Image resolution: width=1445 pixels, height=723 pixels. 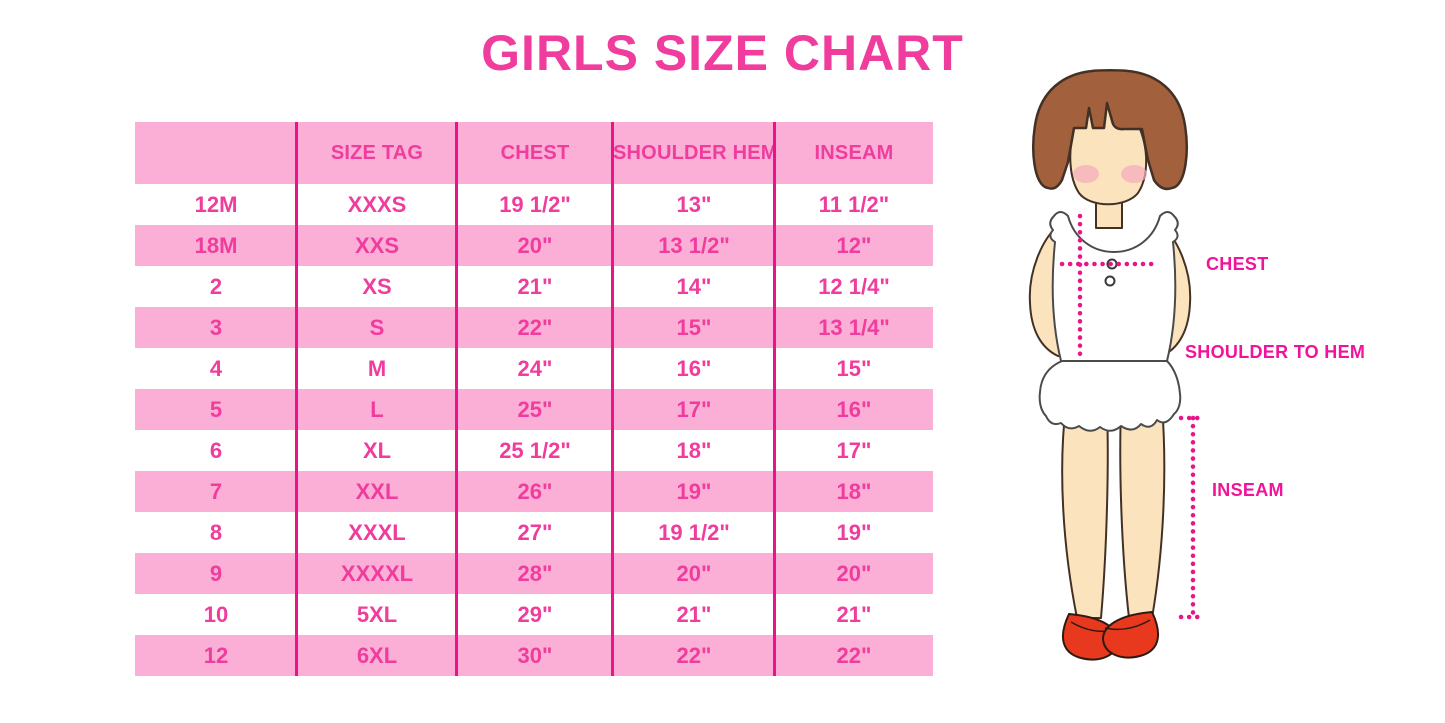 What do you see at coordinates (722, 53) in the screenshot?
I see `page-title: GIRLS SIZE CHART` at bounding box center [722, 53].